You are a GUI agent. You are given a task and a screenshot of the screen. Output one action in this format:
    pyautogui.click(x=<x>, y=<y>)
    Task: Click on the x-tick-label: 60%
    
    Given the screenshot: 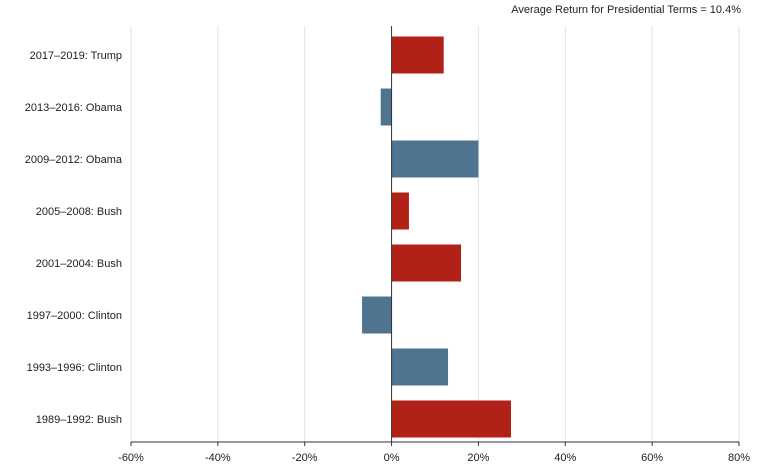 What is the action you would take?
    pyautogui.click(x=652, y=458)
    